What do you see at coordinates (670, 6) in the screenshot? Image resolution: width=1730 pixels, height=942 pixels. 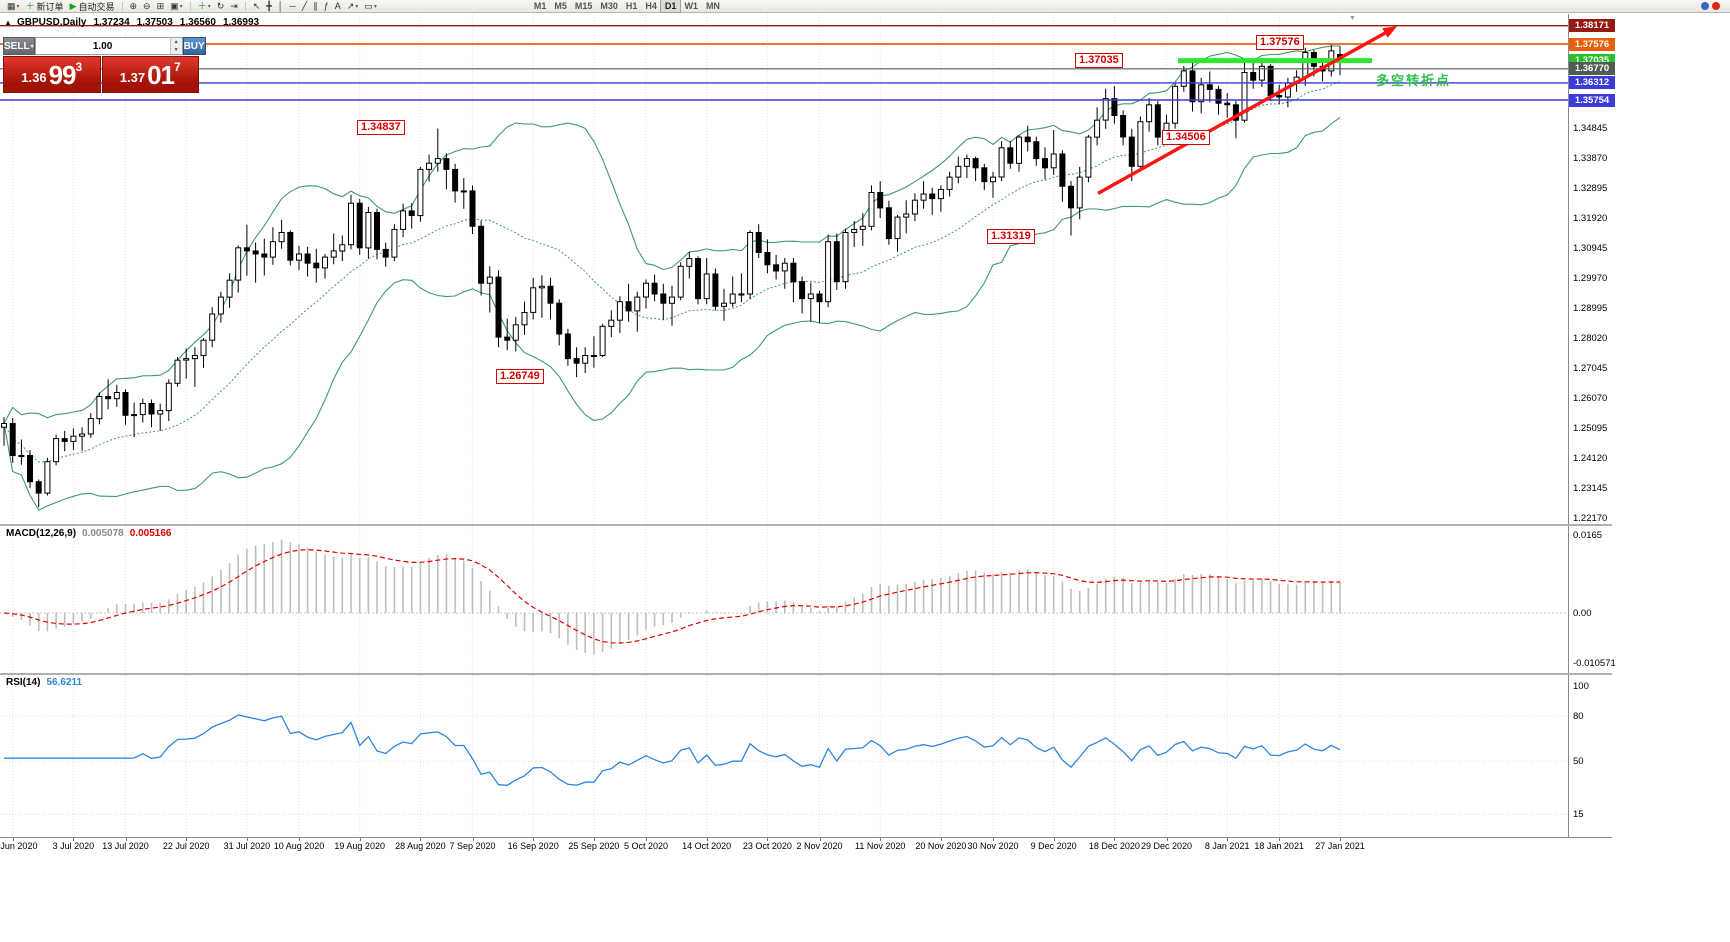 I see `timeframe-d1: D1` at bounding box center [670, 6].